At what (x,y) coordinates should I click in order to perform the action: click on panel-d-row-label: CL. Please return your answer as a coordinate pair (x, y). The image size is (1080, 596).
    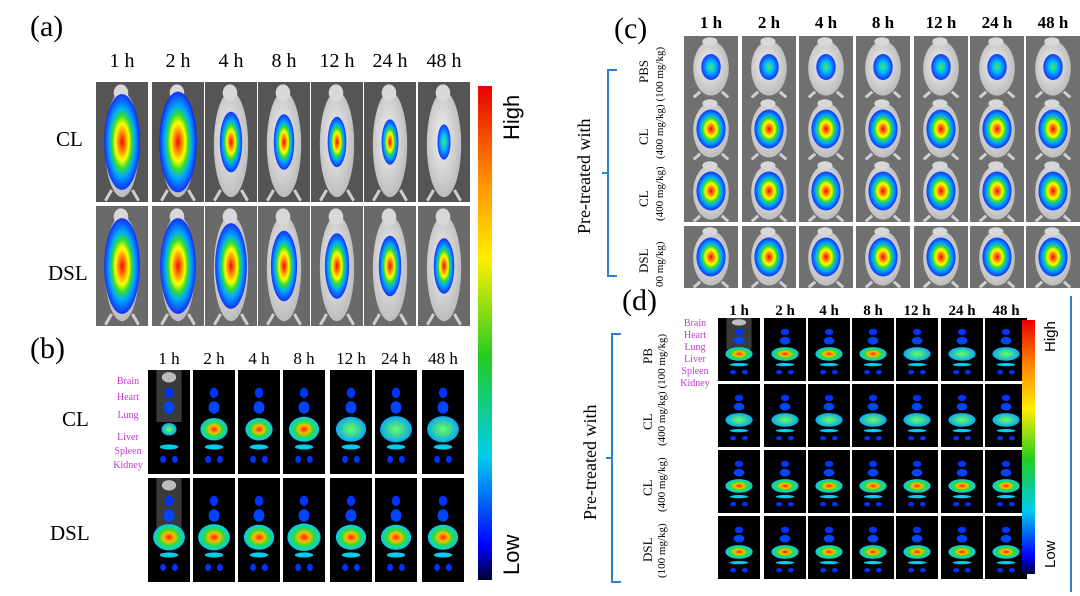
    Looking at the image, I should click on (647, 487).